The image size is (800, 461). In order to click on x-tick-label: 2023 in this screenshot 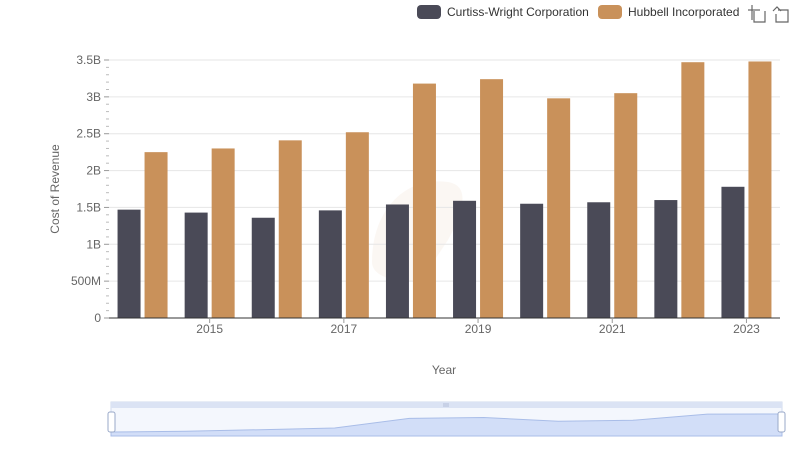, I will do `click(746, 329)`.